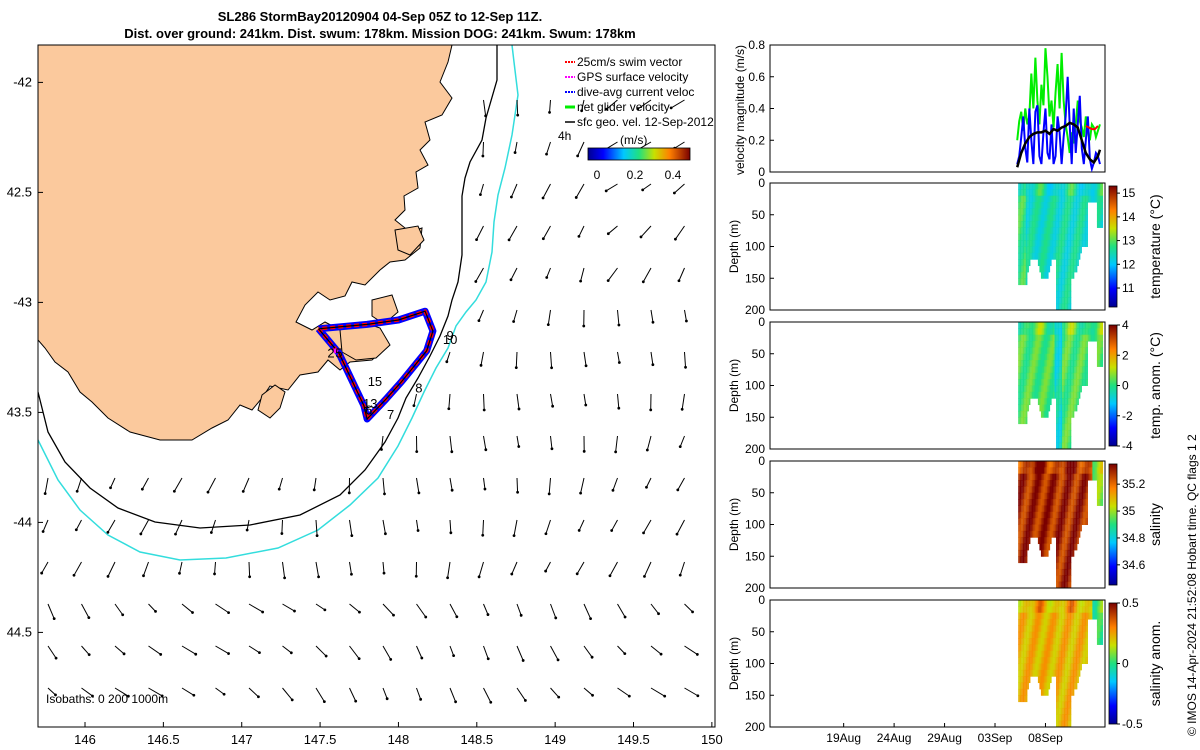  Describe the element at coordinates (755, 278) in the screenshot. I see `section-ytick-label: 150` at that location.